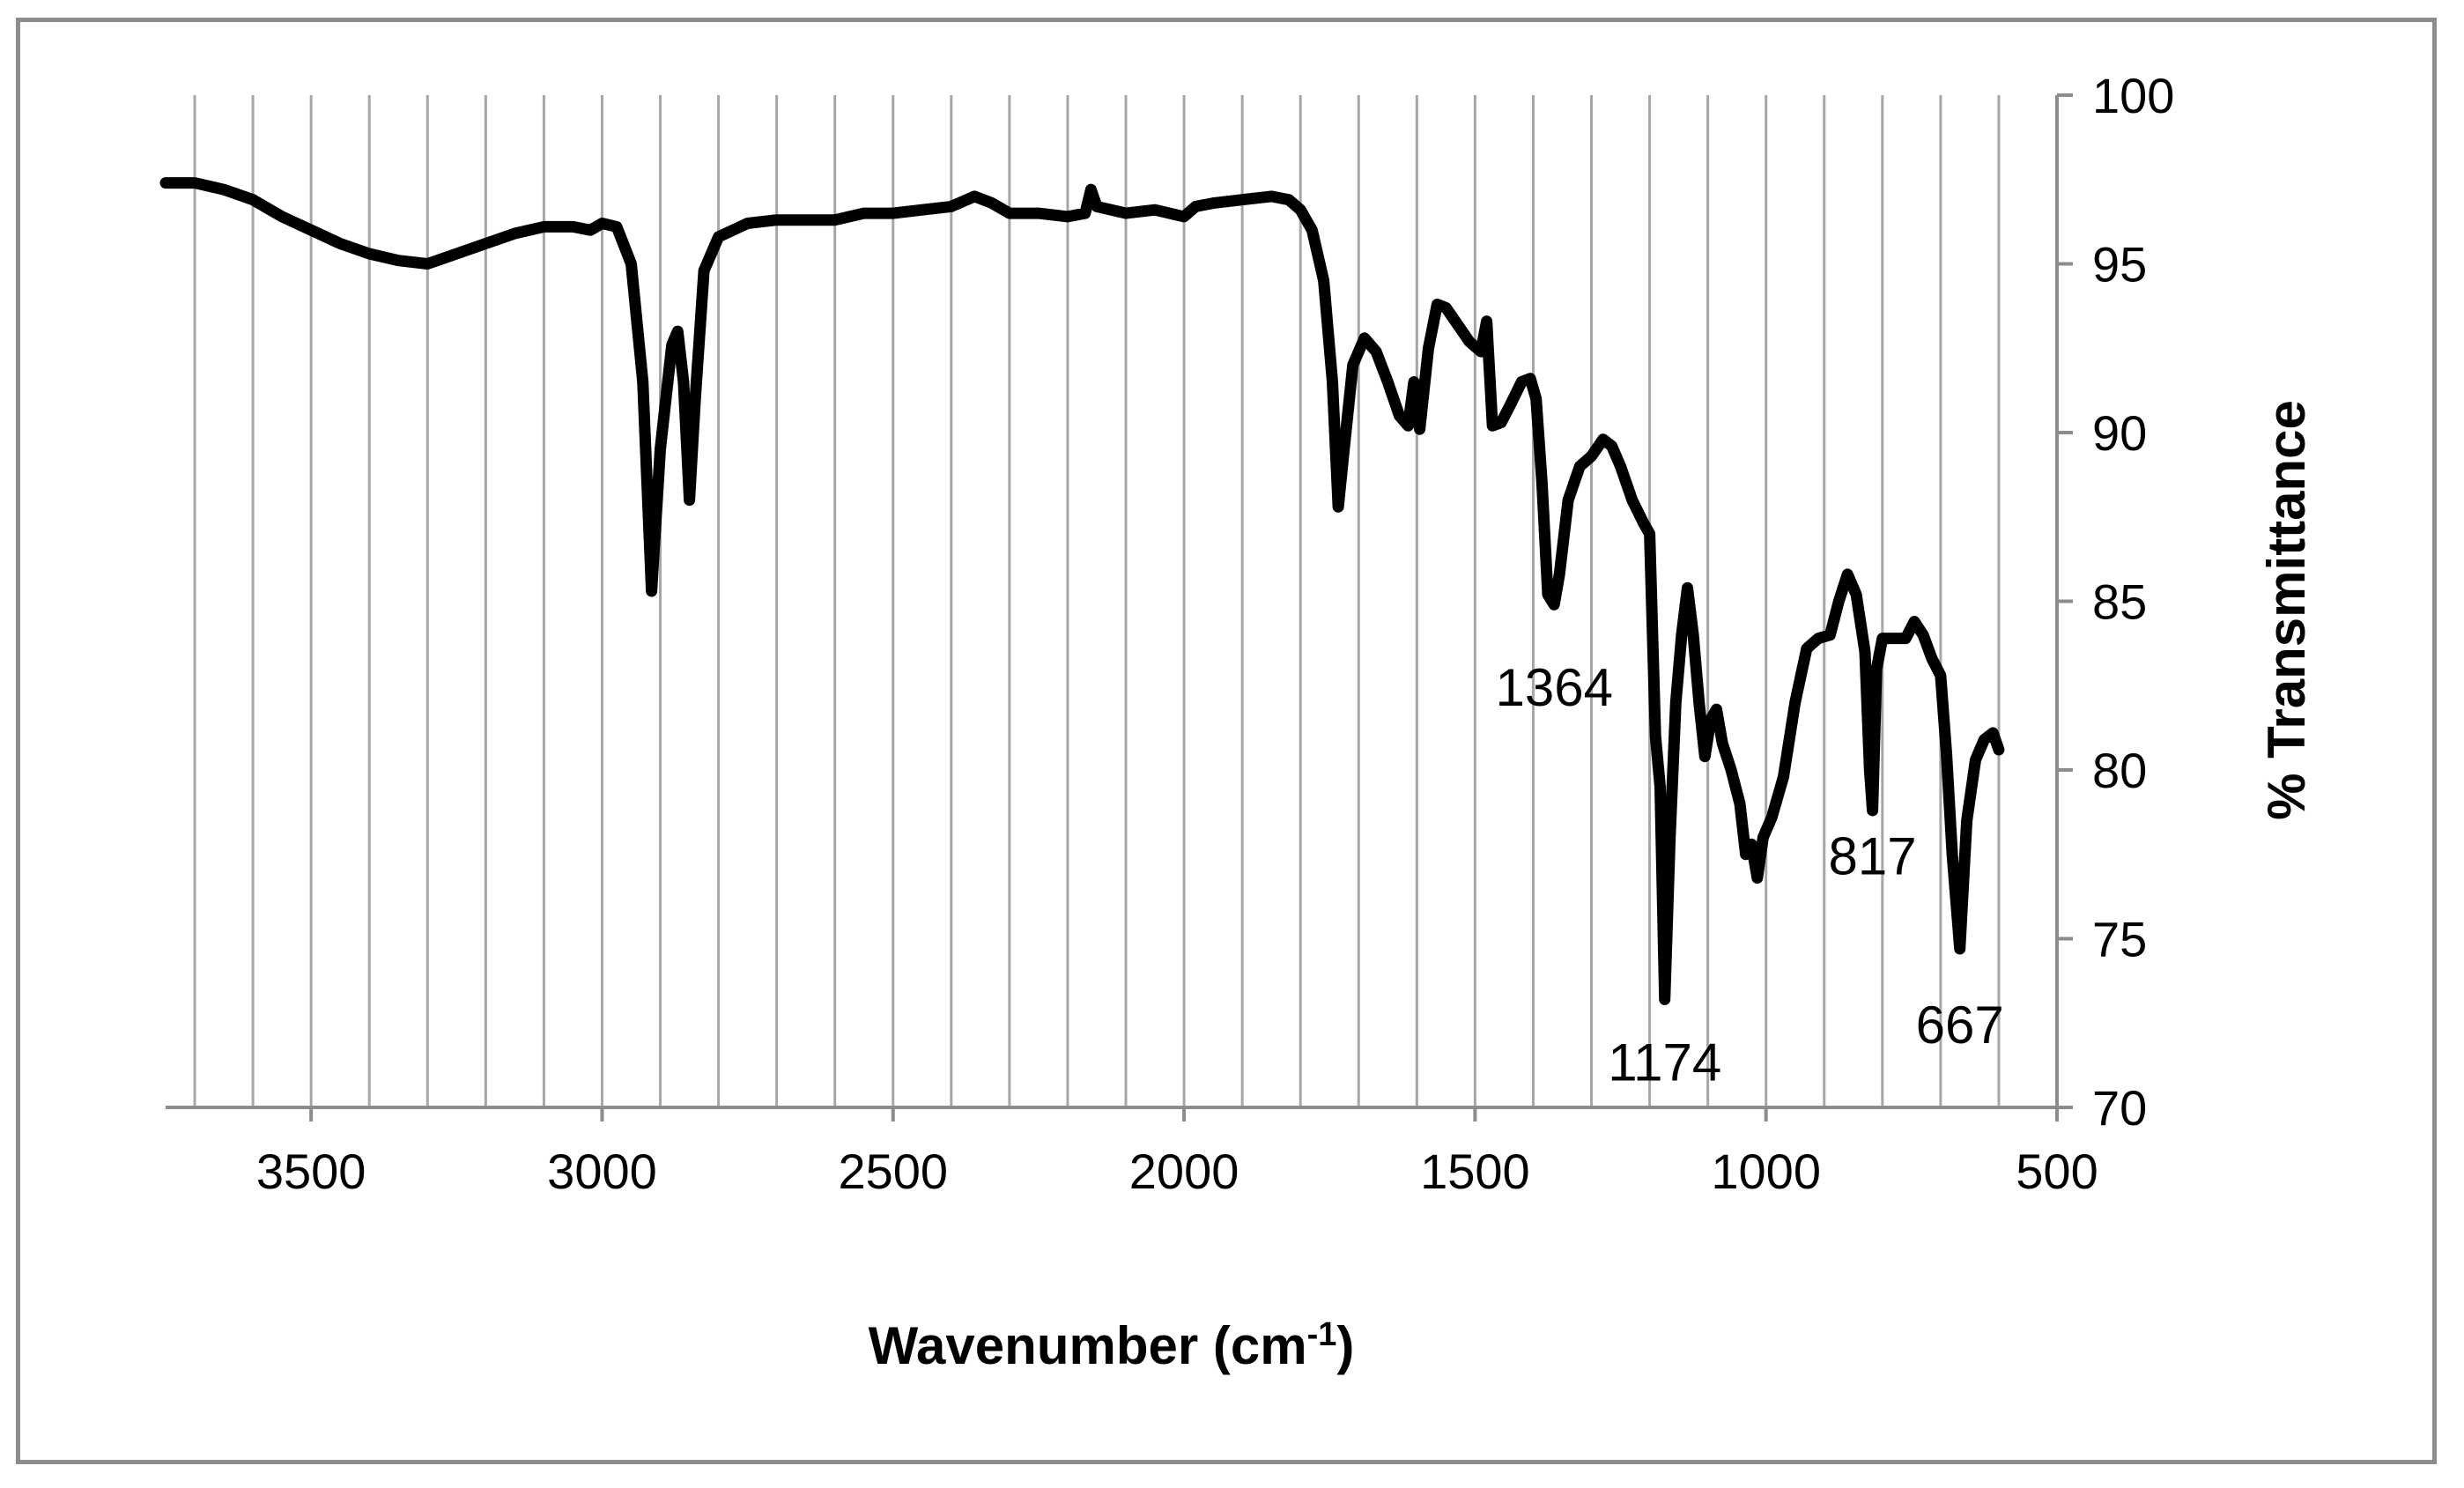 Image resolution: width=2464 pixels, height=1488 pixels. I want to click on y-tick-label: 70, so click(2120, 1108).